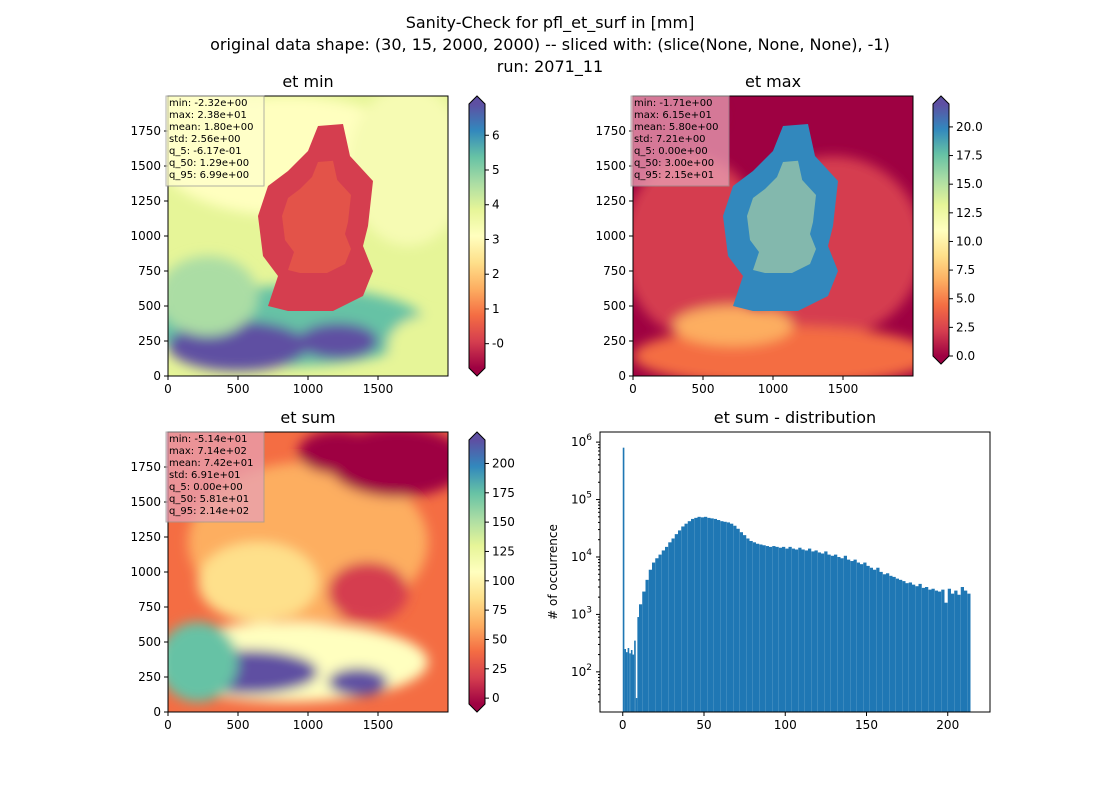 The height and width of the screenshot is (800, 1100). I want to click on stats-box-background, so click(680, 141).